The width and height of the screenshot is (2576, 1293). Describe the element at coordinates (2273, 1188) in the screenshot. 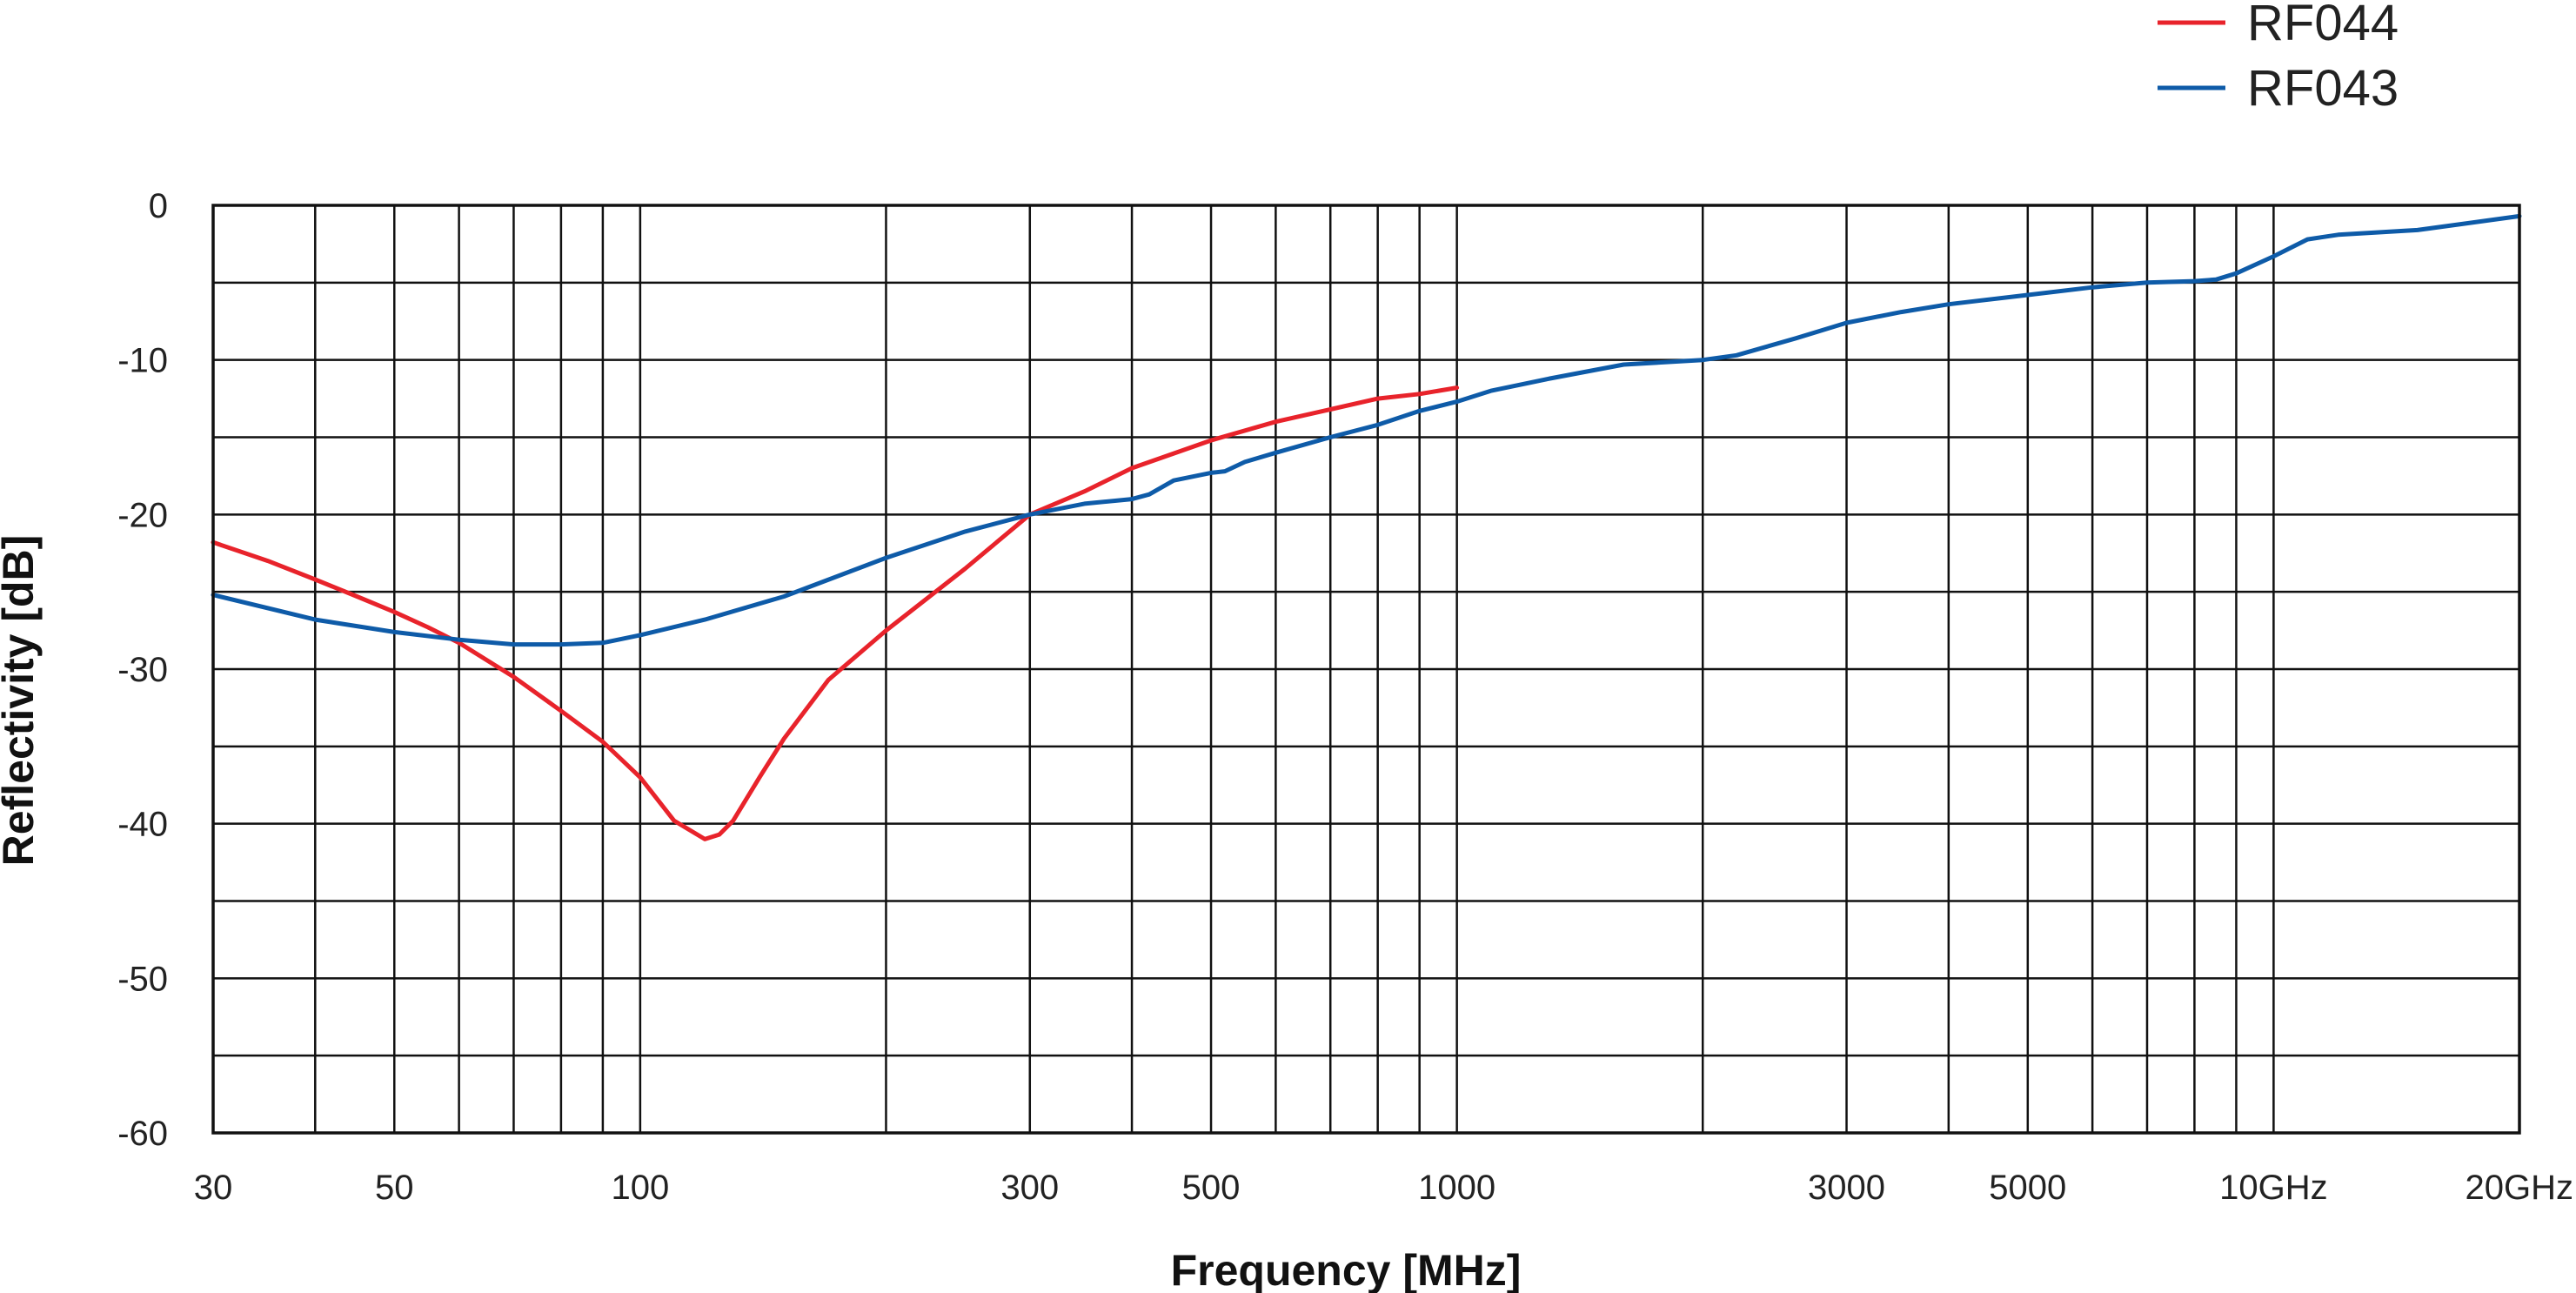

I see `x-tick-label: 10GHz` at that location.